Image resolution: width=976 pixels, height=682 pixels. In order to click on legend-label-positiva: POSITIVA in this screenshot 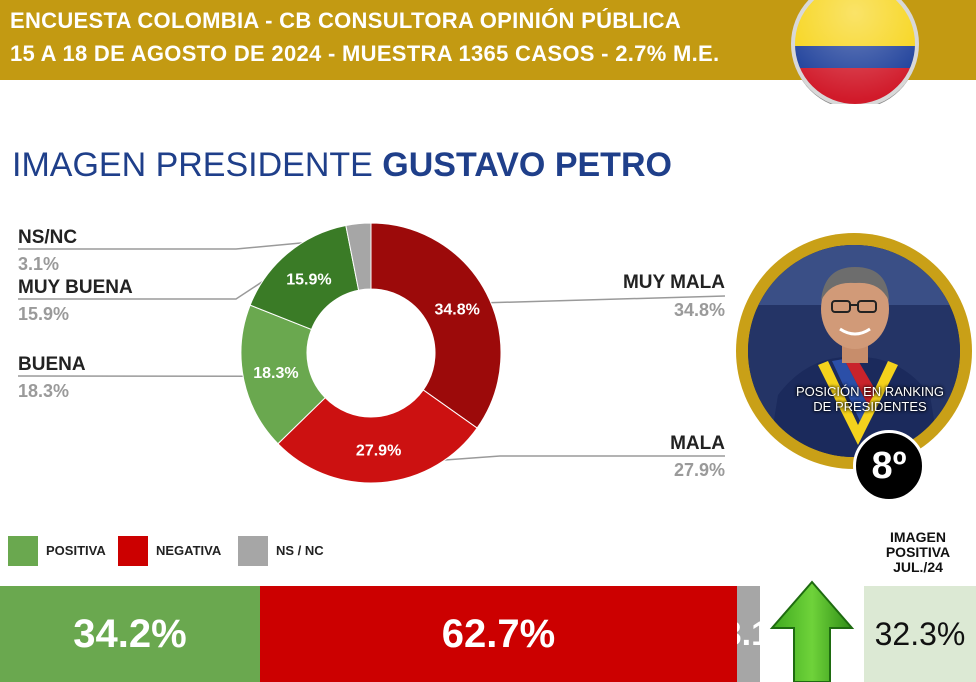, I will do `click(76, 550)`.